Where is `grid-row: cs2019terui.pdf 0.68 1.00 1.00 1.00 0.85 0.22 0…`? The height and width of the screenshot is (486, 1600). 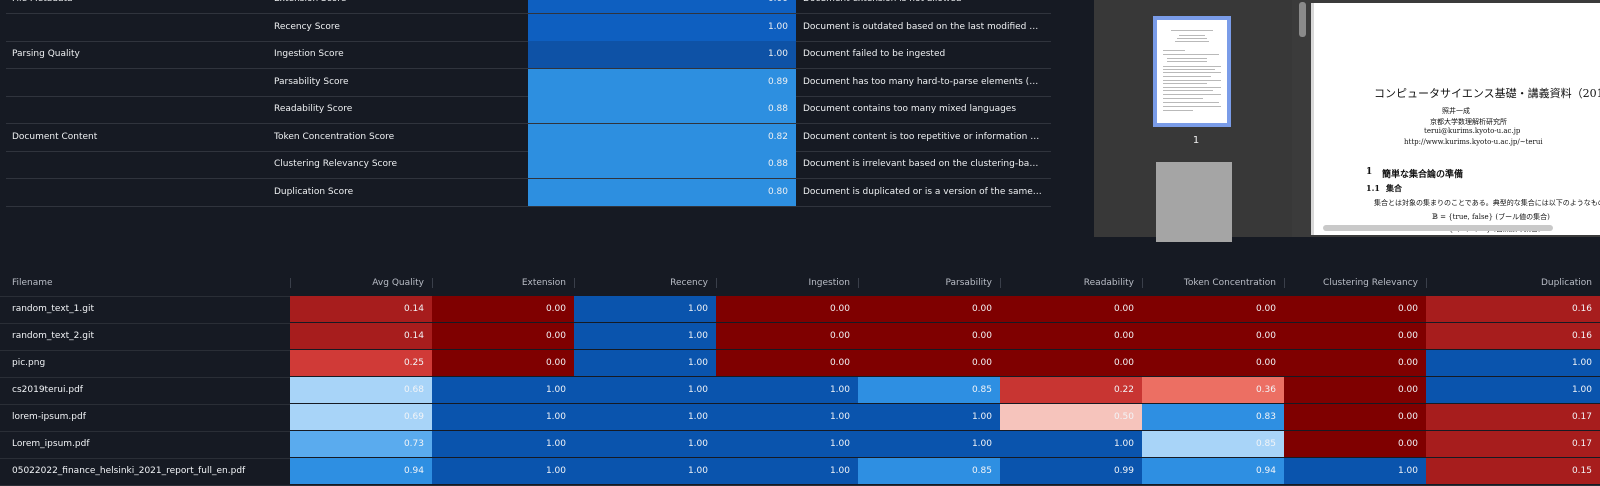
grid-row: cs2019terui.pdf 0.68 1.00 1.00 1.00 0.85 0.22 0… is located at coordinates (800, 391).